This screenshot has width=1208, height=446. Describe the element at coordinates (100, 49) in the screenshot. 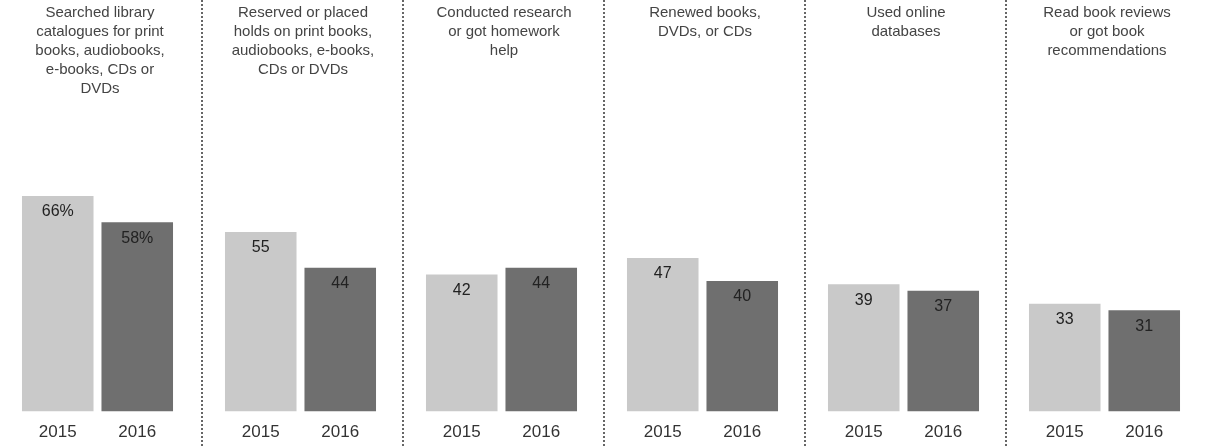

I see `chart-title: Searched library catalogues for print books, audiobooks, e-books, CDs or DVDs` at that location.